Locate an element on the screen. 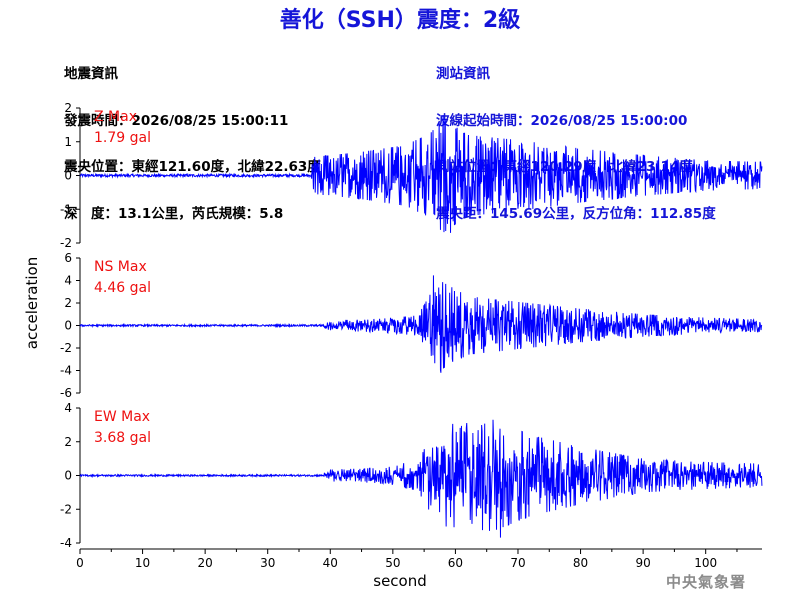 The width and height of the screenshot is (800, 600). max-value-ew: 3.68 gal is located at coordinates (122, 438).